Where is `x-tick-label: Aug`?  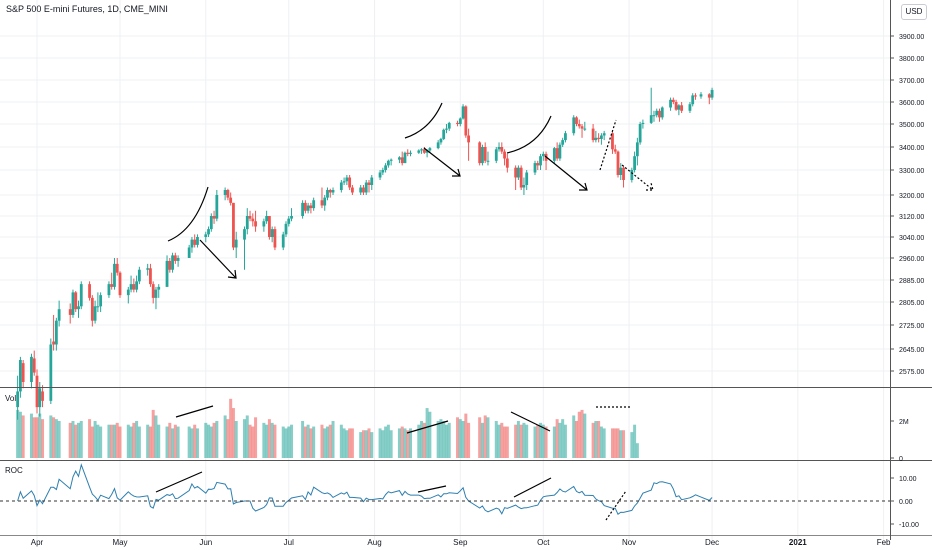 x-tick-label: Aug is located at coordinates (374, 542).